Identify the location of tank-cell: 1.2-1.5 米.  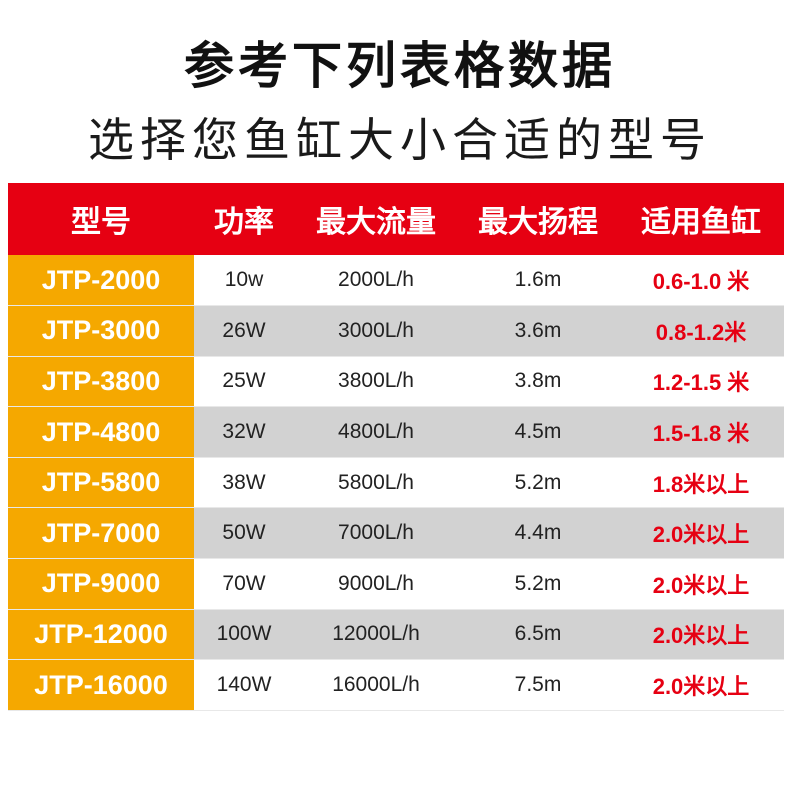
(701, 381).